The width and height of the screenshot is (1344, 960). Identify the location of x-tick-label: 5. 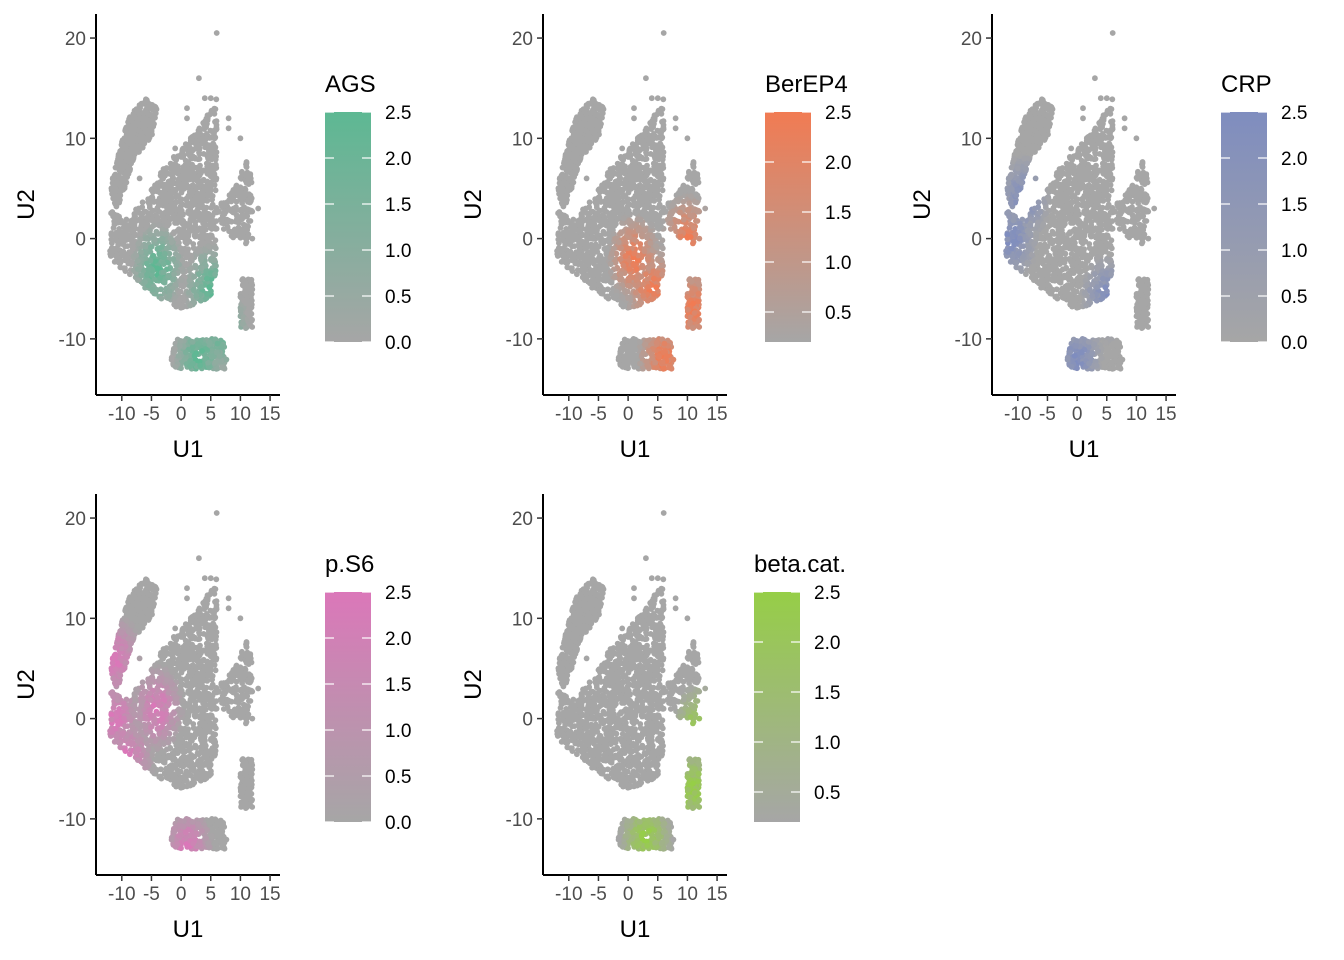
(210, 414).